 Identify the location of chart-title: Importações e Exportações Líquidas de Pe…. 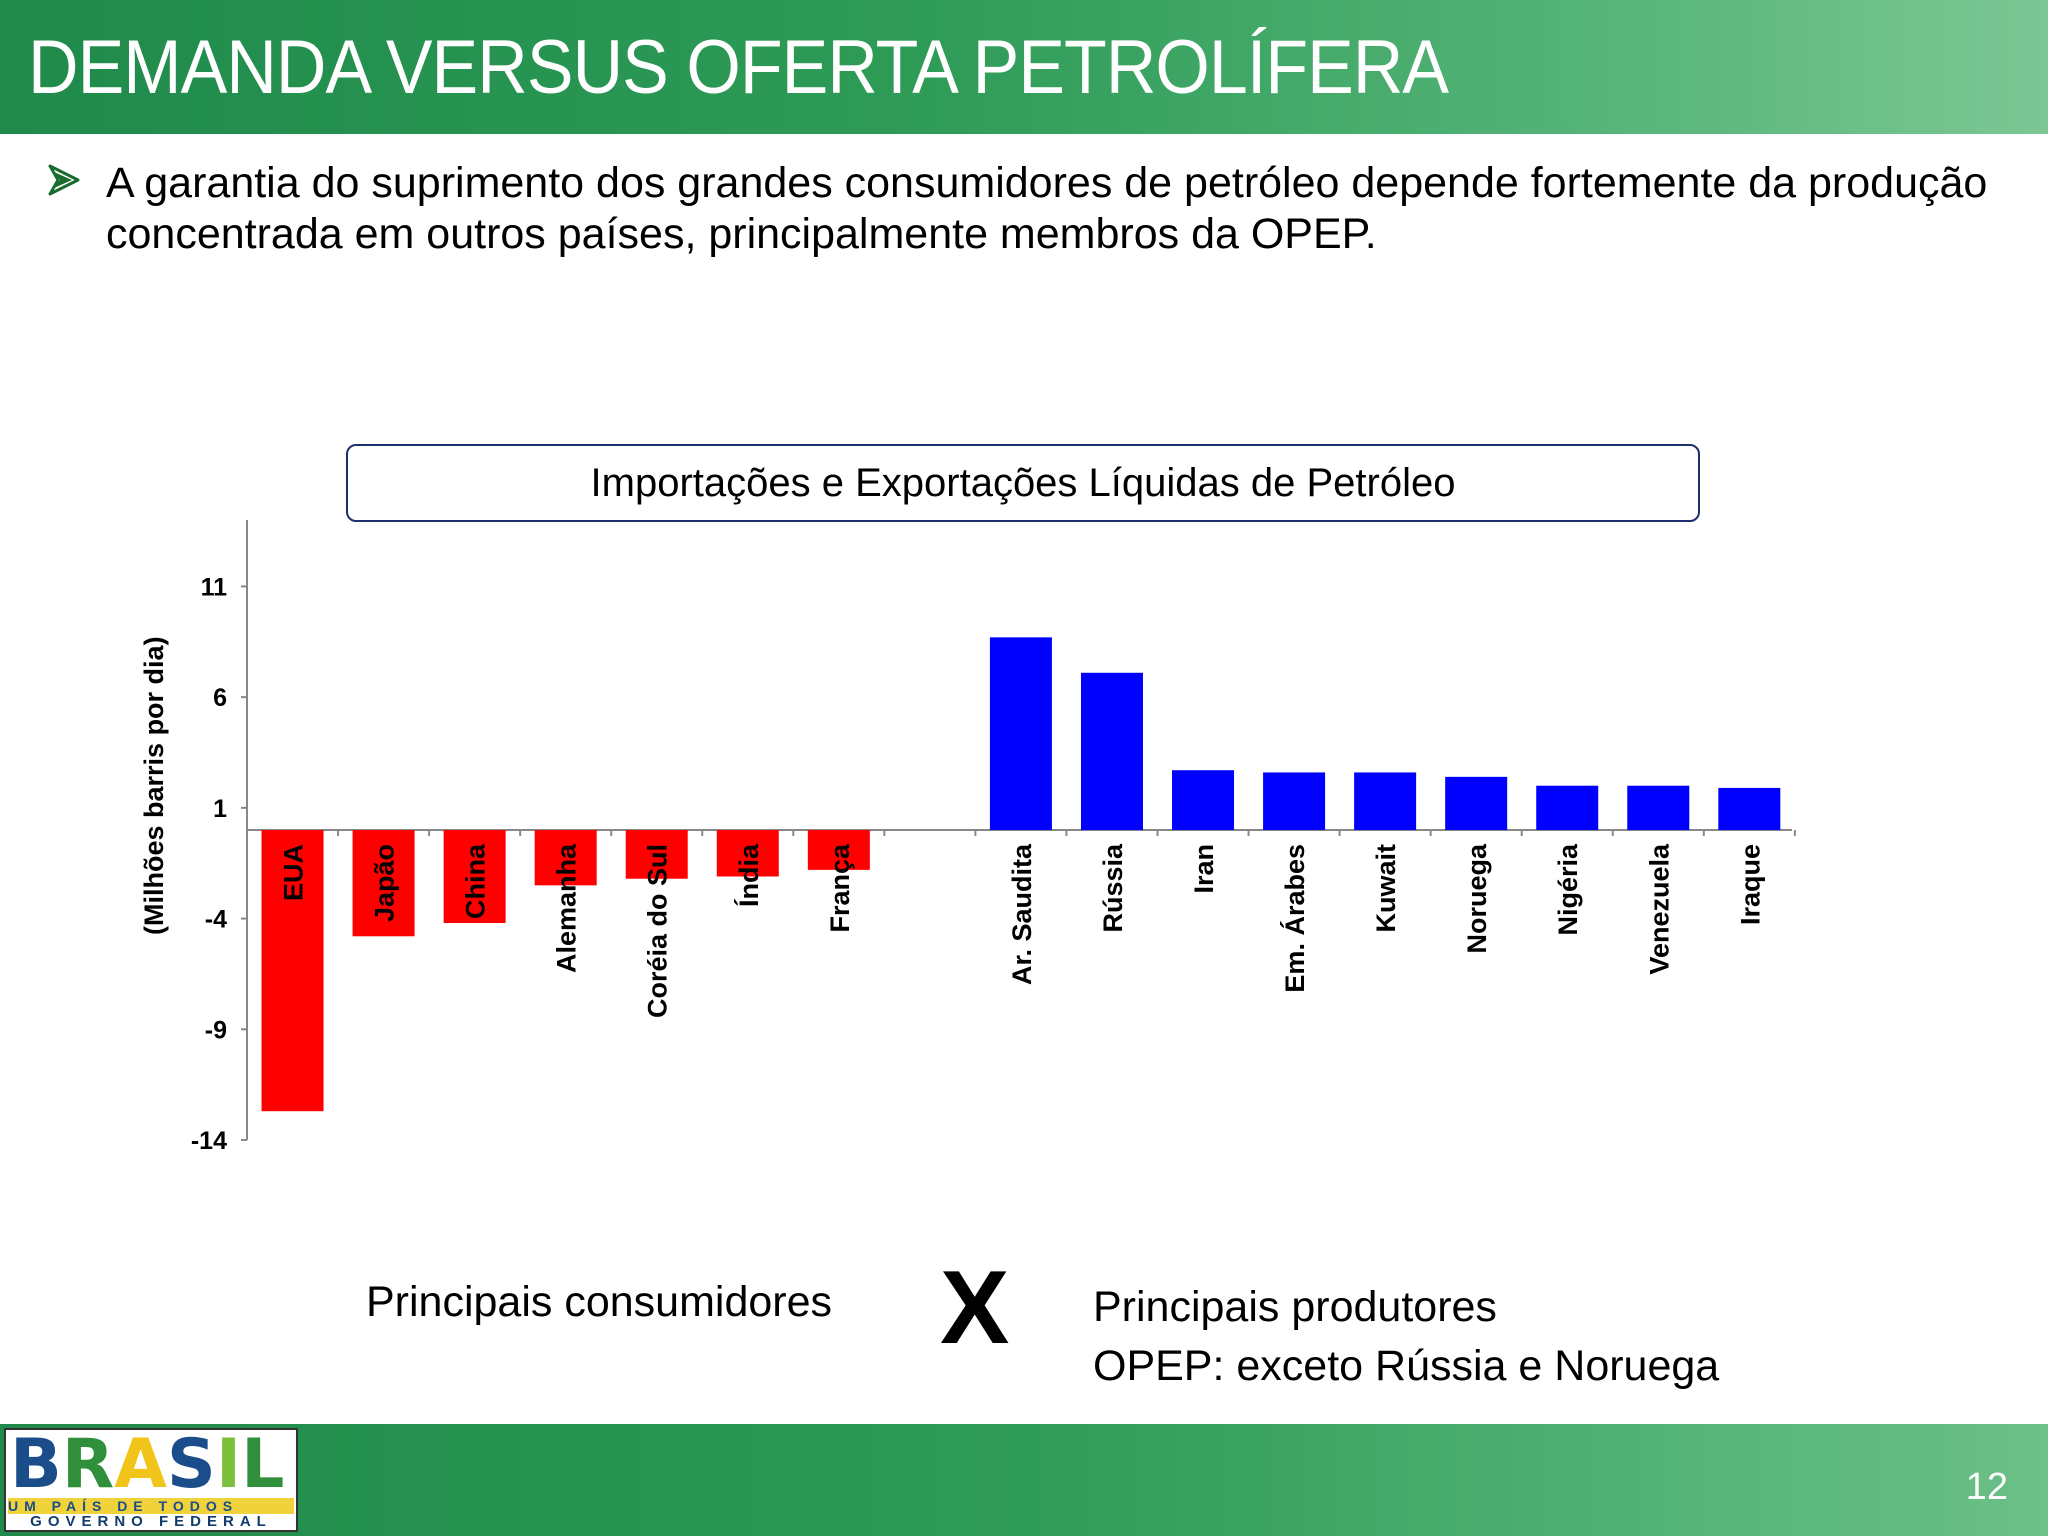
(1023, 483).